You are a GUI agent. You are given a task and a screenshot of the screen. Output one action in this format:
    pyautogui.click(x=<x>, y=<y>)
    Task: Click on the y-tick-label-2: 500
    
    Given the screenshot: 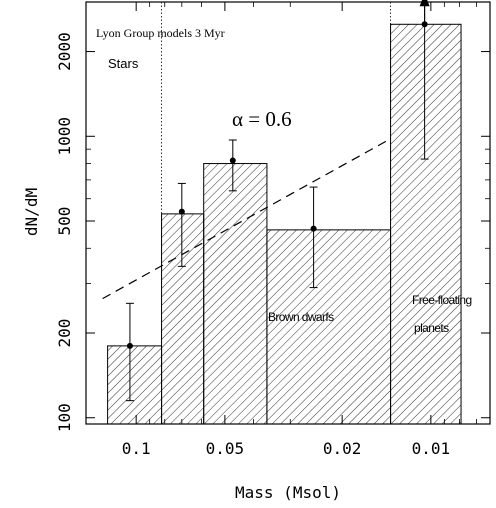 What is the action you would take?
    pyautogui.click(x=64, y=221)
    